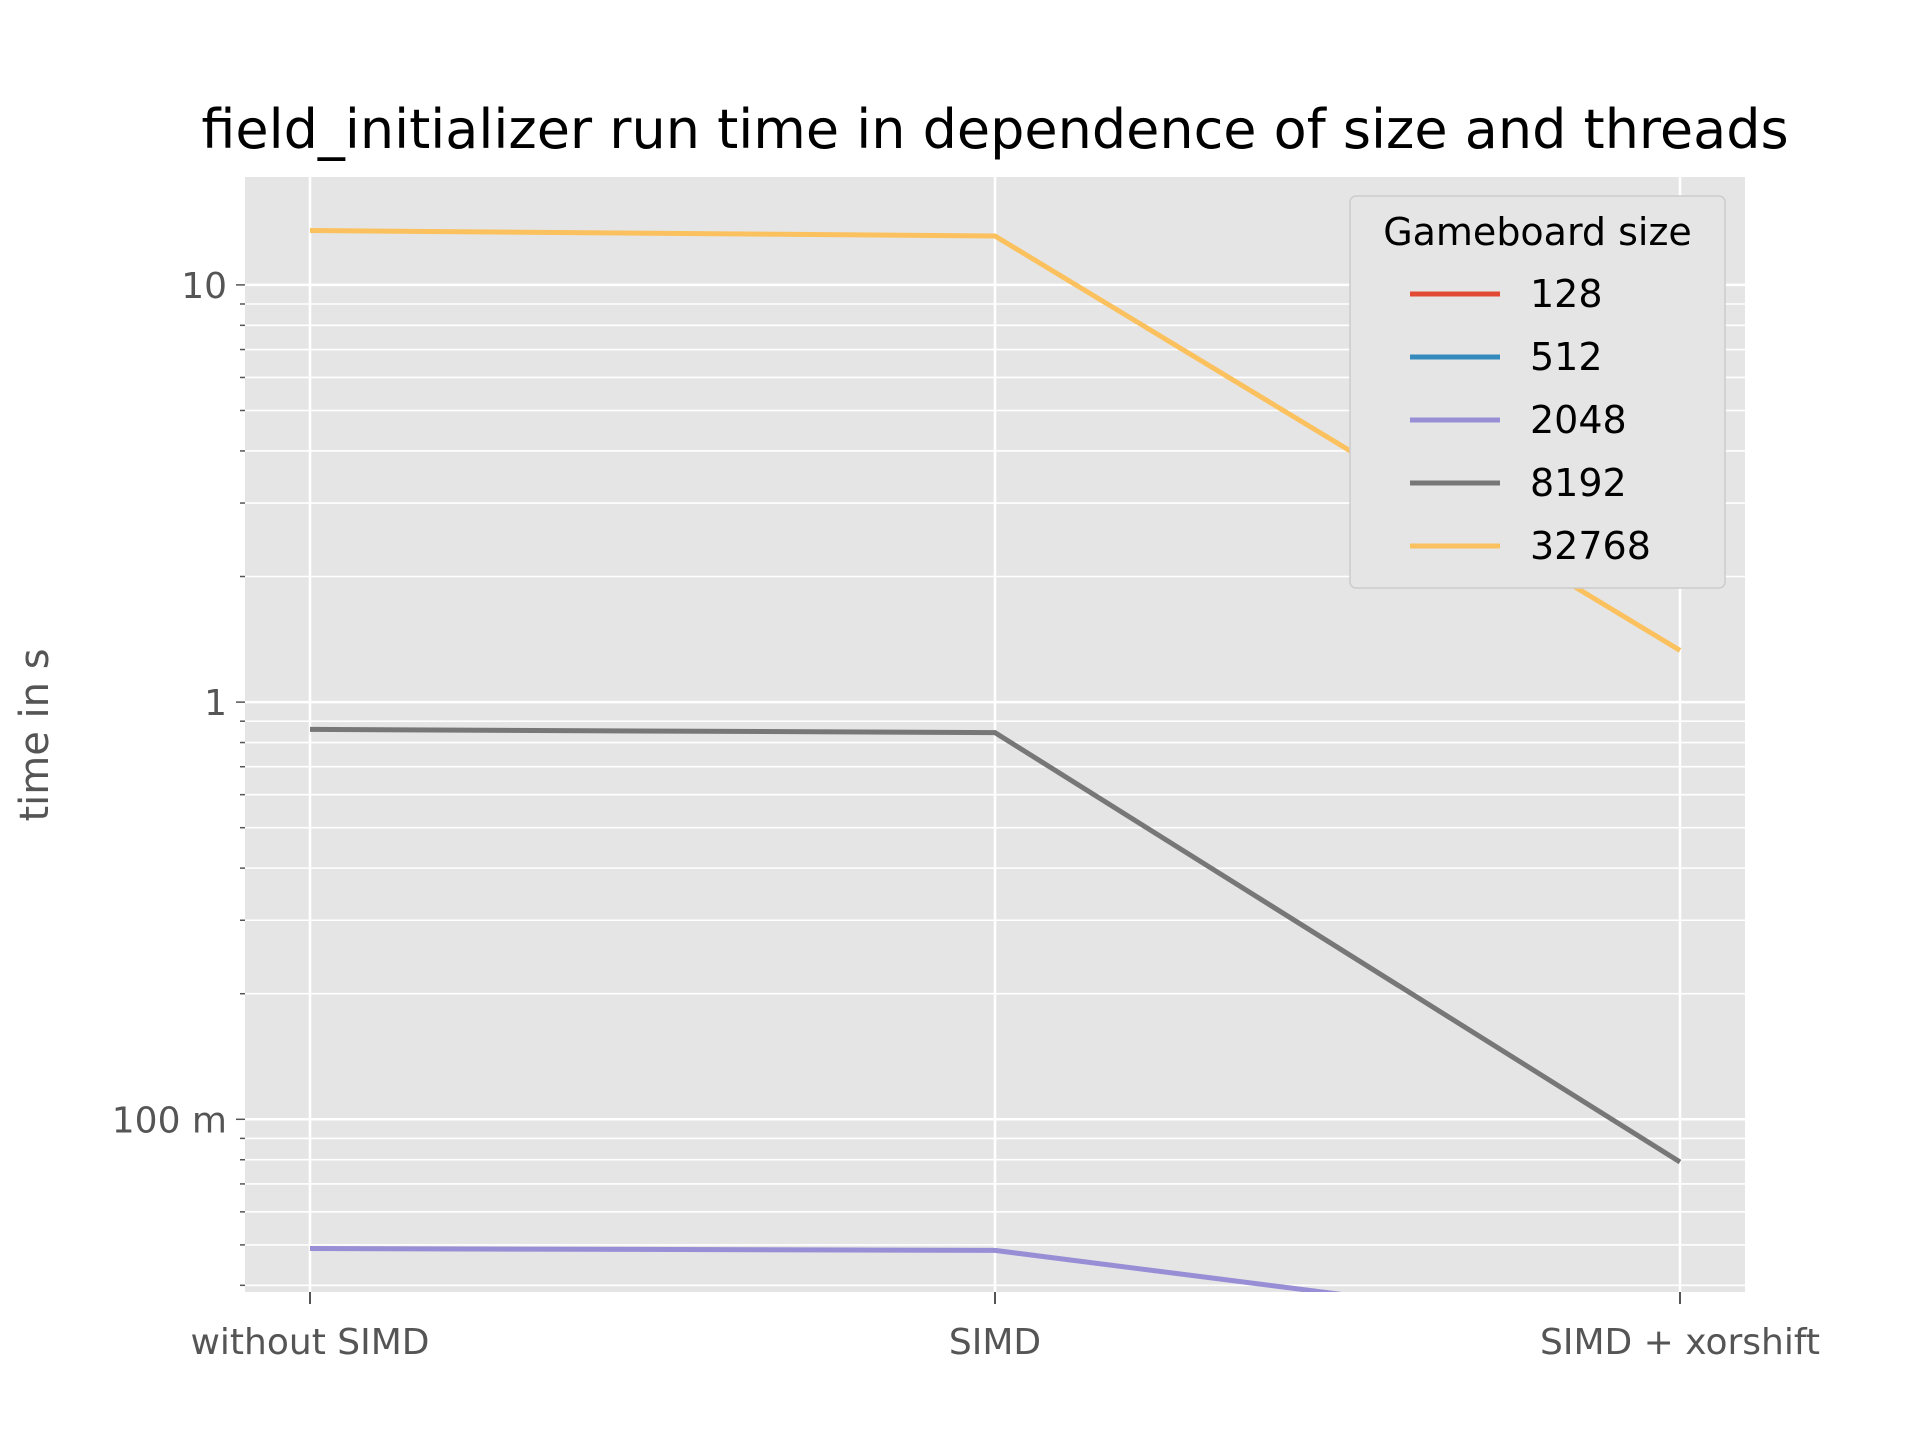 Image resolution: width=1920 pixels, height=1440 pixels. What do you see at coordinates (995, 1342) in the screenshot?
I see `x-tick-label: SIMD` at bounding box center [995, 1342].